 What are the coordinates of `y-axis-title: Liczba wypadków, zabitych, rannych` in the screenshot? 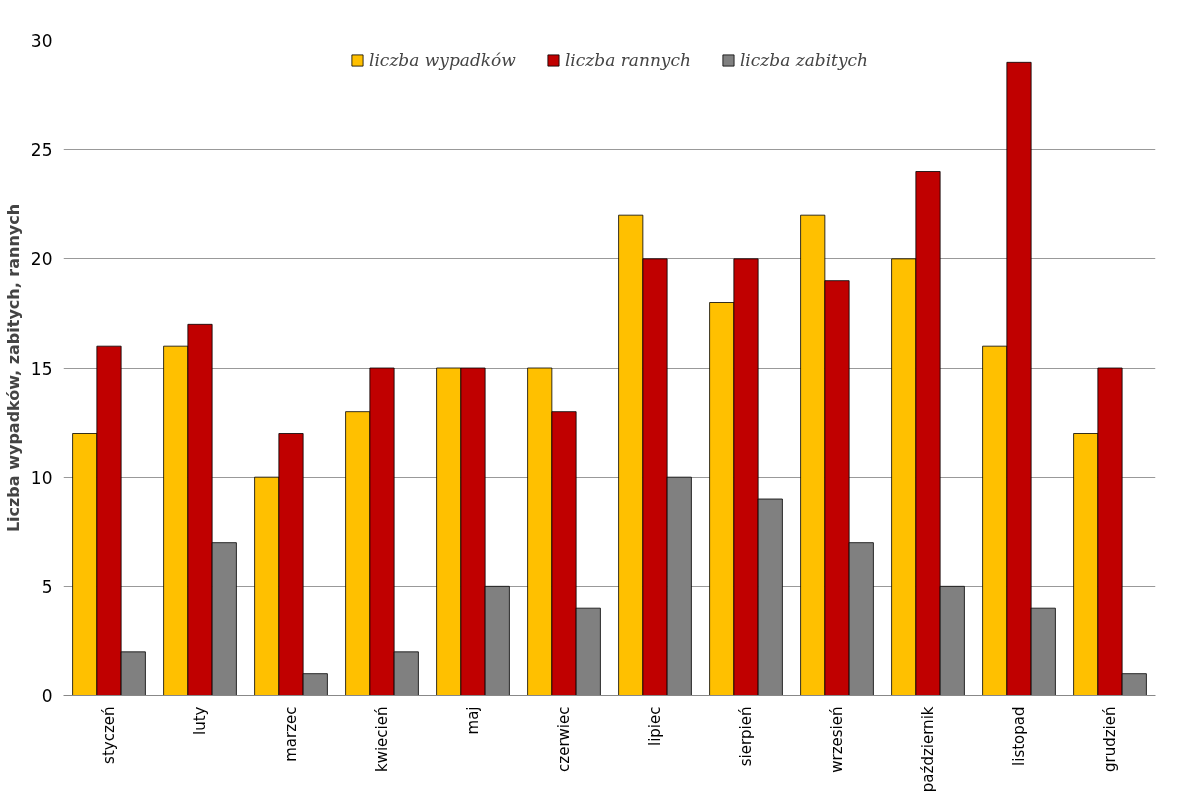 It's located at (13, 368).